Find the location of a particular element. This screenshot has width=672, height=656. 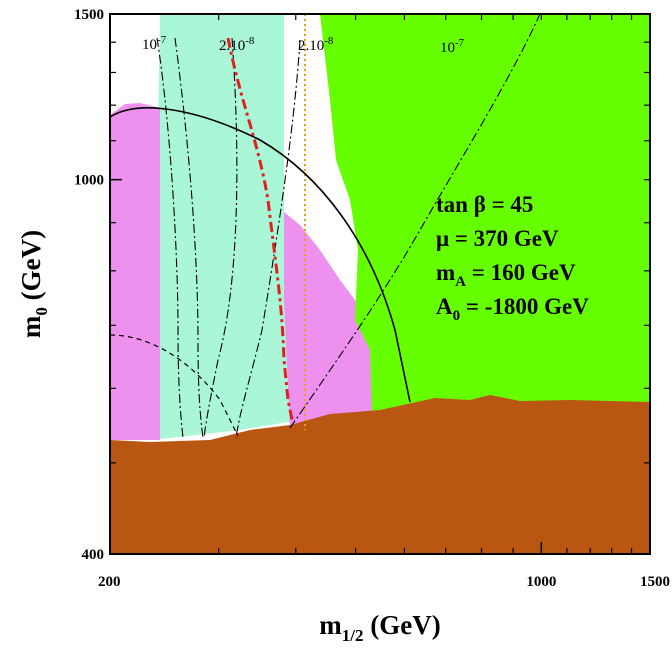

wmap-region is located at coordinates (225, 227).